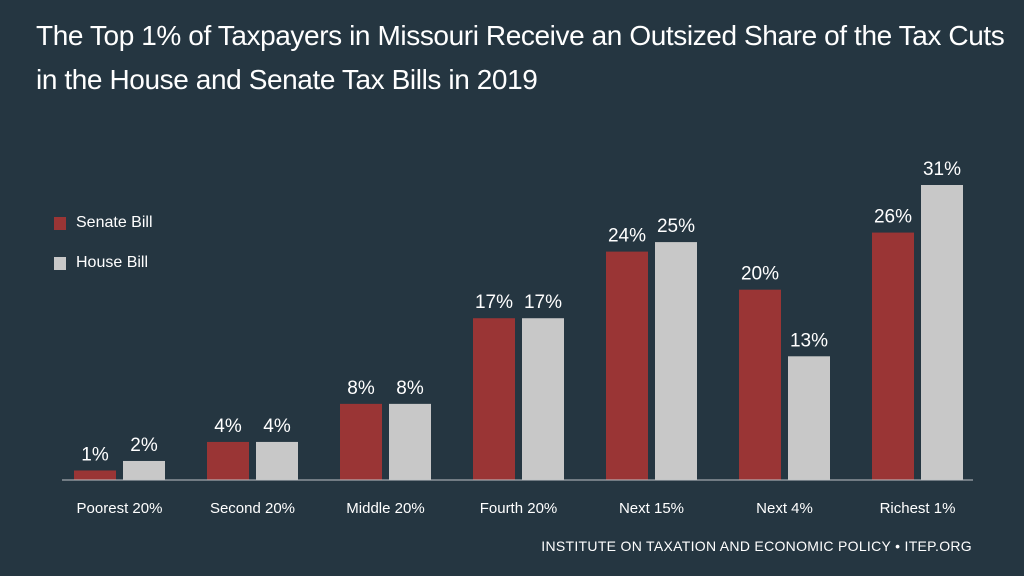 Image resolution: width=1024 pixels, height=576 pixels. I want to click on data-label-senate-3: 17%, so click(494, 302).